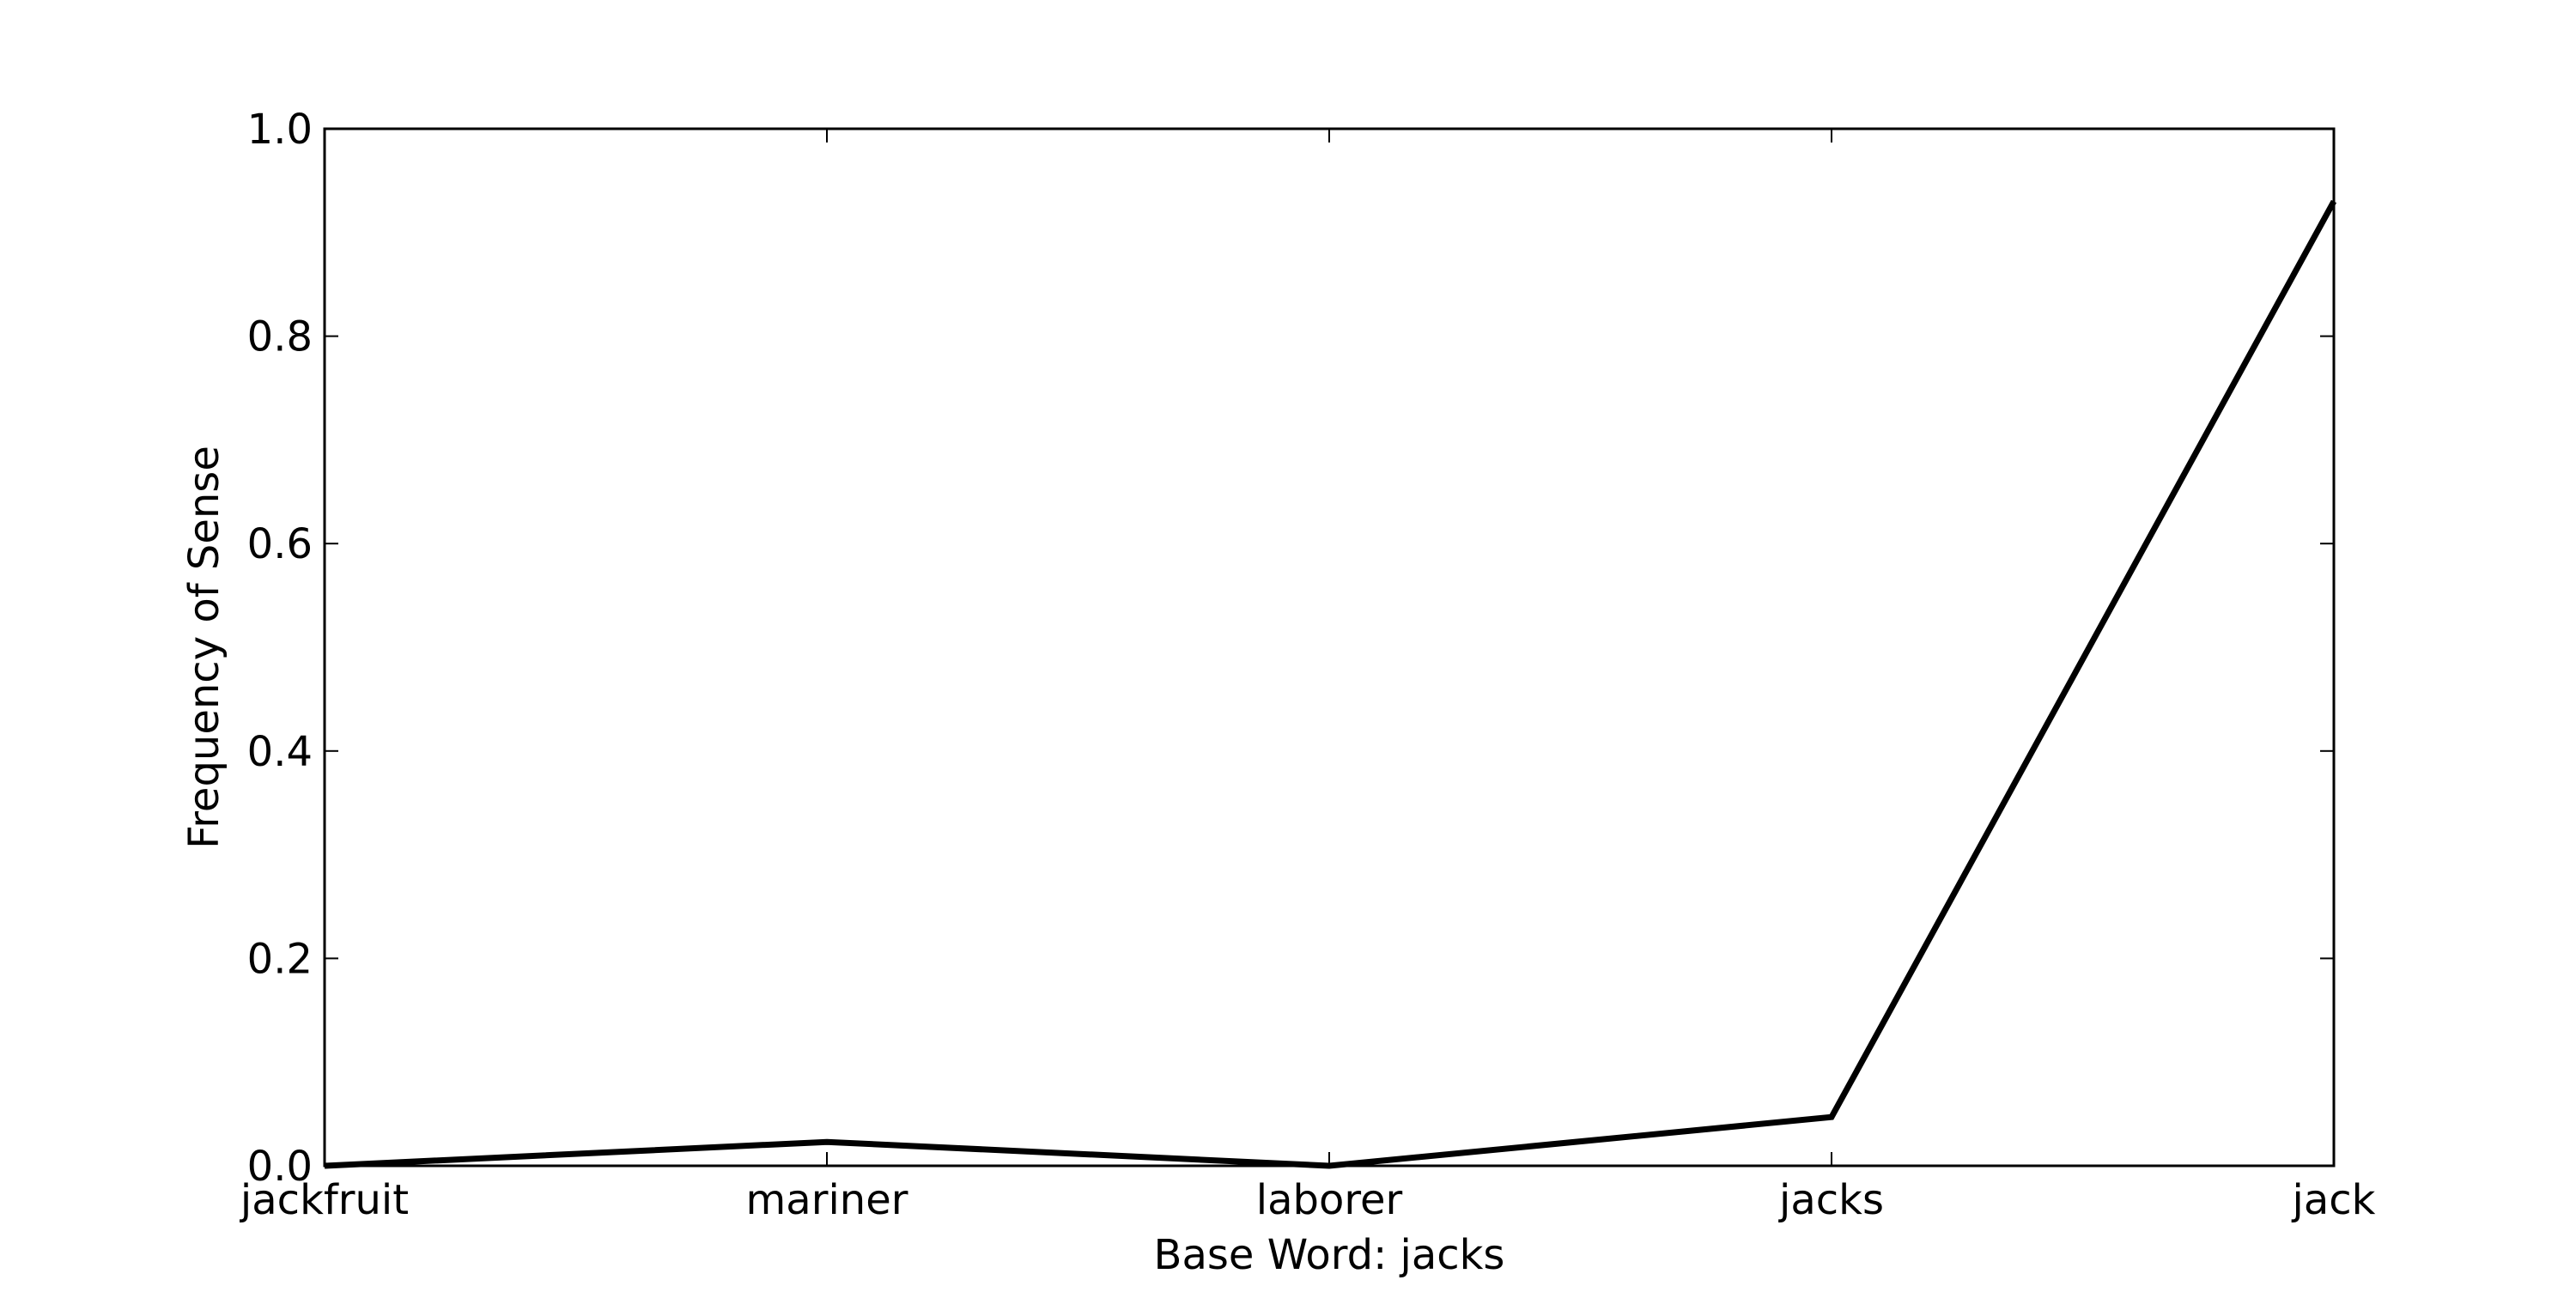 This screenshot has width=2576, height=1292. What do you see at coordinates (280, 130) in the screenshot?
I see `y-tick-label: 1.0` at bounding box center [280, 130].